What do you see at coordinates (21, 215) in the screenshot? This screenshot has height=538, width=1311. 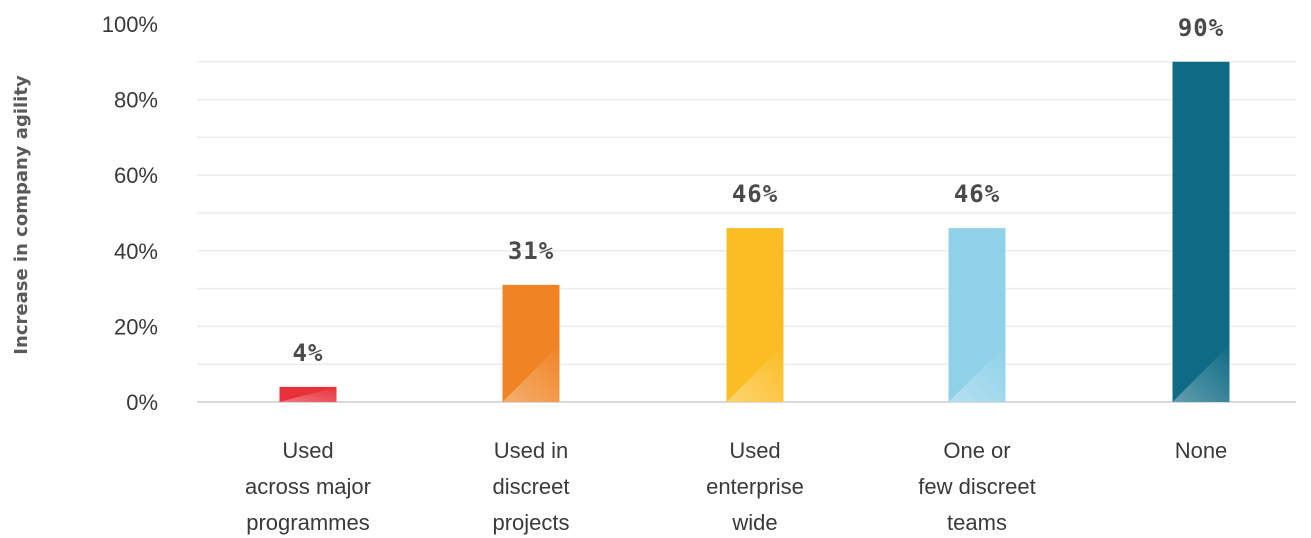 I see `y-axis-title: Increase in company agility` at bounding box center [21, 215].